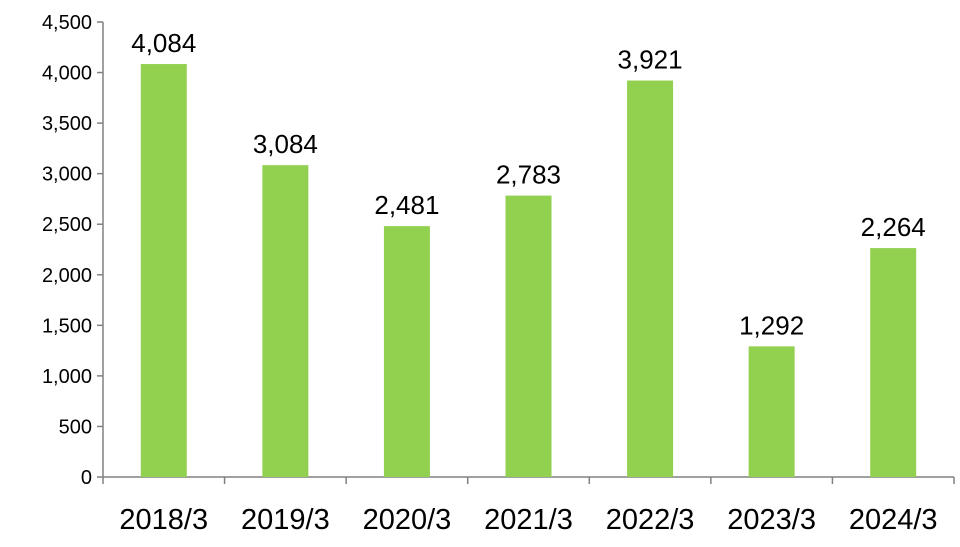 This screenshot has height=547, width=960. I want to click on data-label: 2,264, so click(893, 227).